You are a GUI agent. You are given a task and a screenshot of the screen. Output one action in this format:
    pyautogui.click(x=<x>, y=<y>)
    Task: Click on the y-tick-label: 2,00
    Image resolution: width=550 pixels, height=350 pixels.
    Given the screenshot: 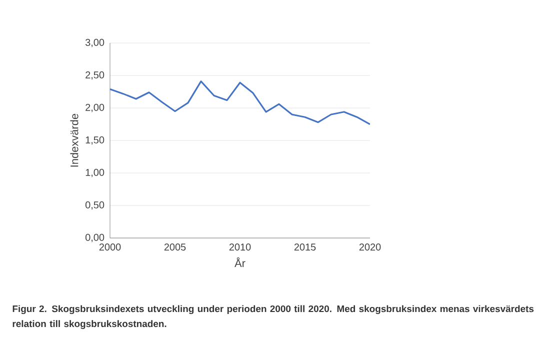 What is the action you would take?
    pyautogui.click(x=95, y=108)
    